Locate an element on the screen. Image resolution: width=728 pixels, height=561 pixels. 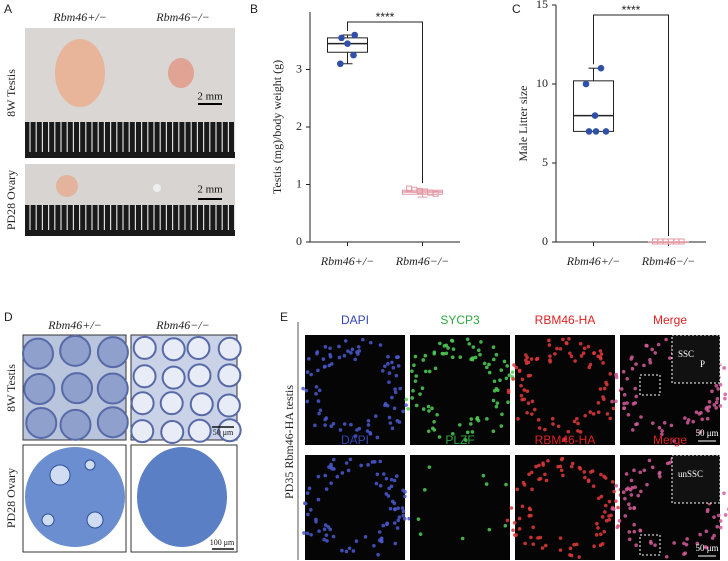
panel-letter: B is located at coordinates (254, 9).